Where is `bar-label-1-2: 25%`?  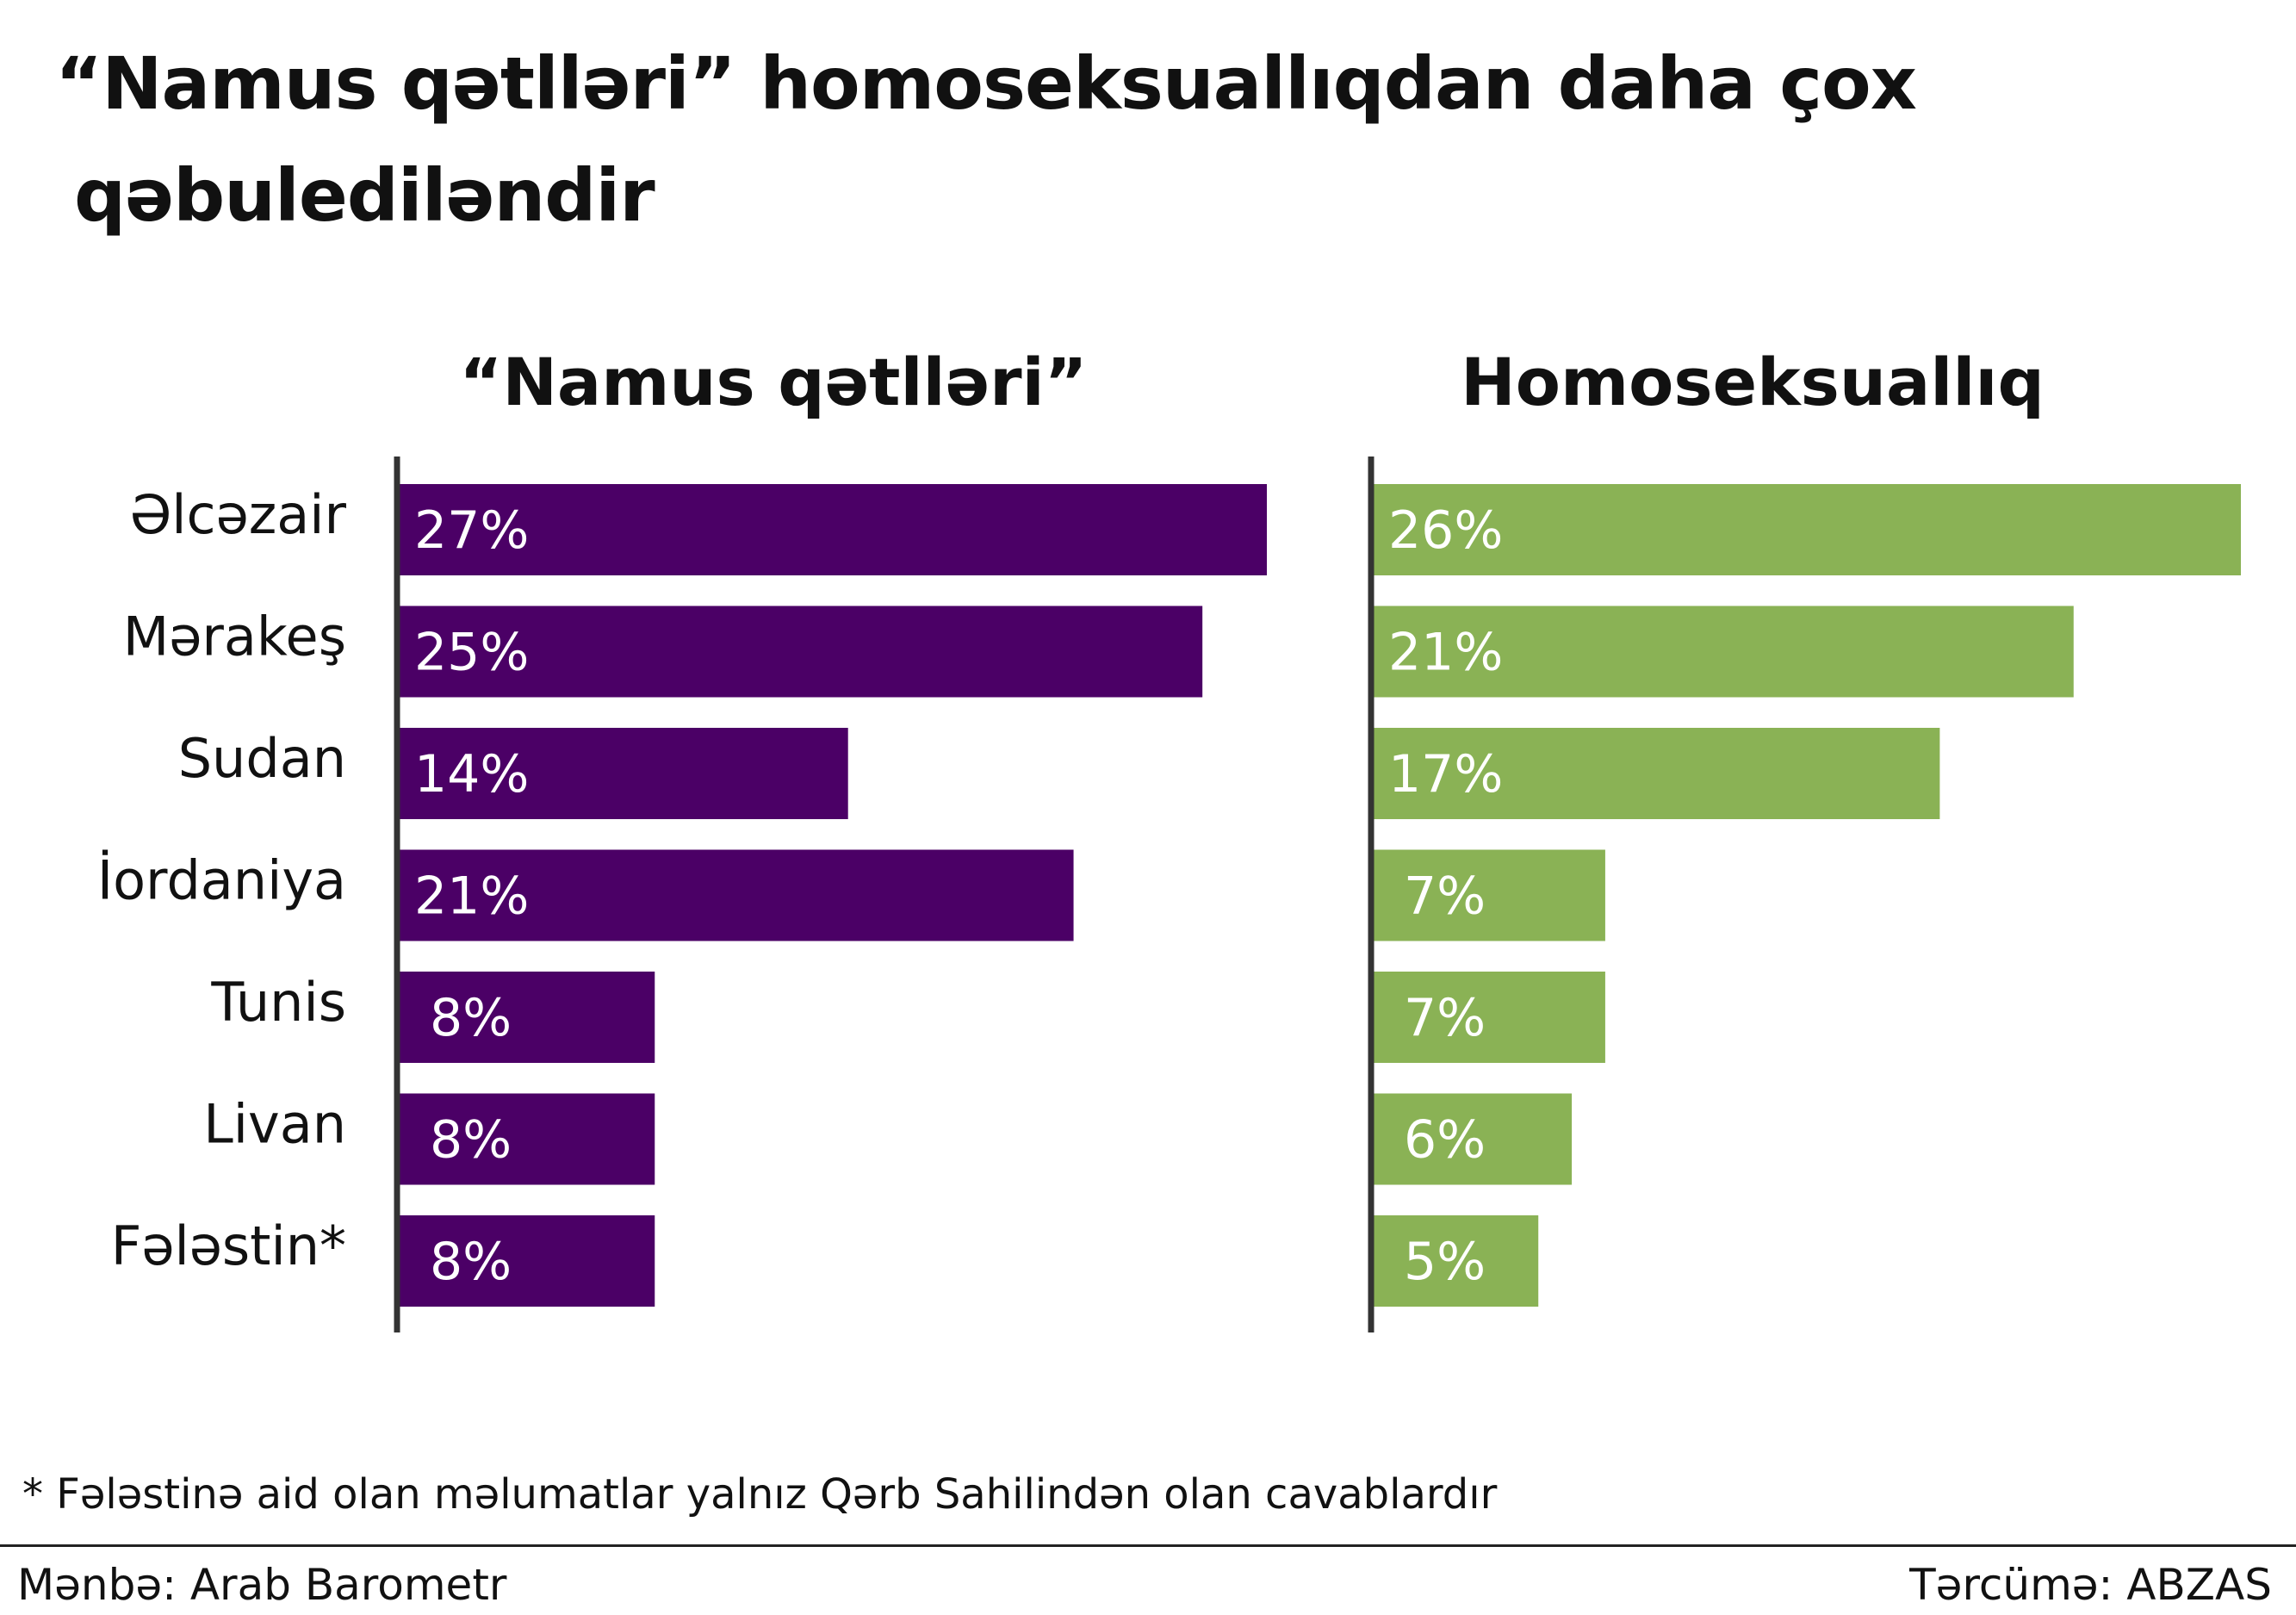
bar-label-1-2: 25% is located at coordinates (471, 653).